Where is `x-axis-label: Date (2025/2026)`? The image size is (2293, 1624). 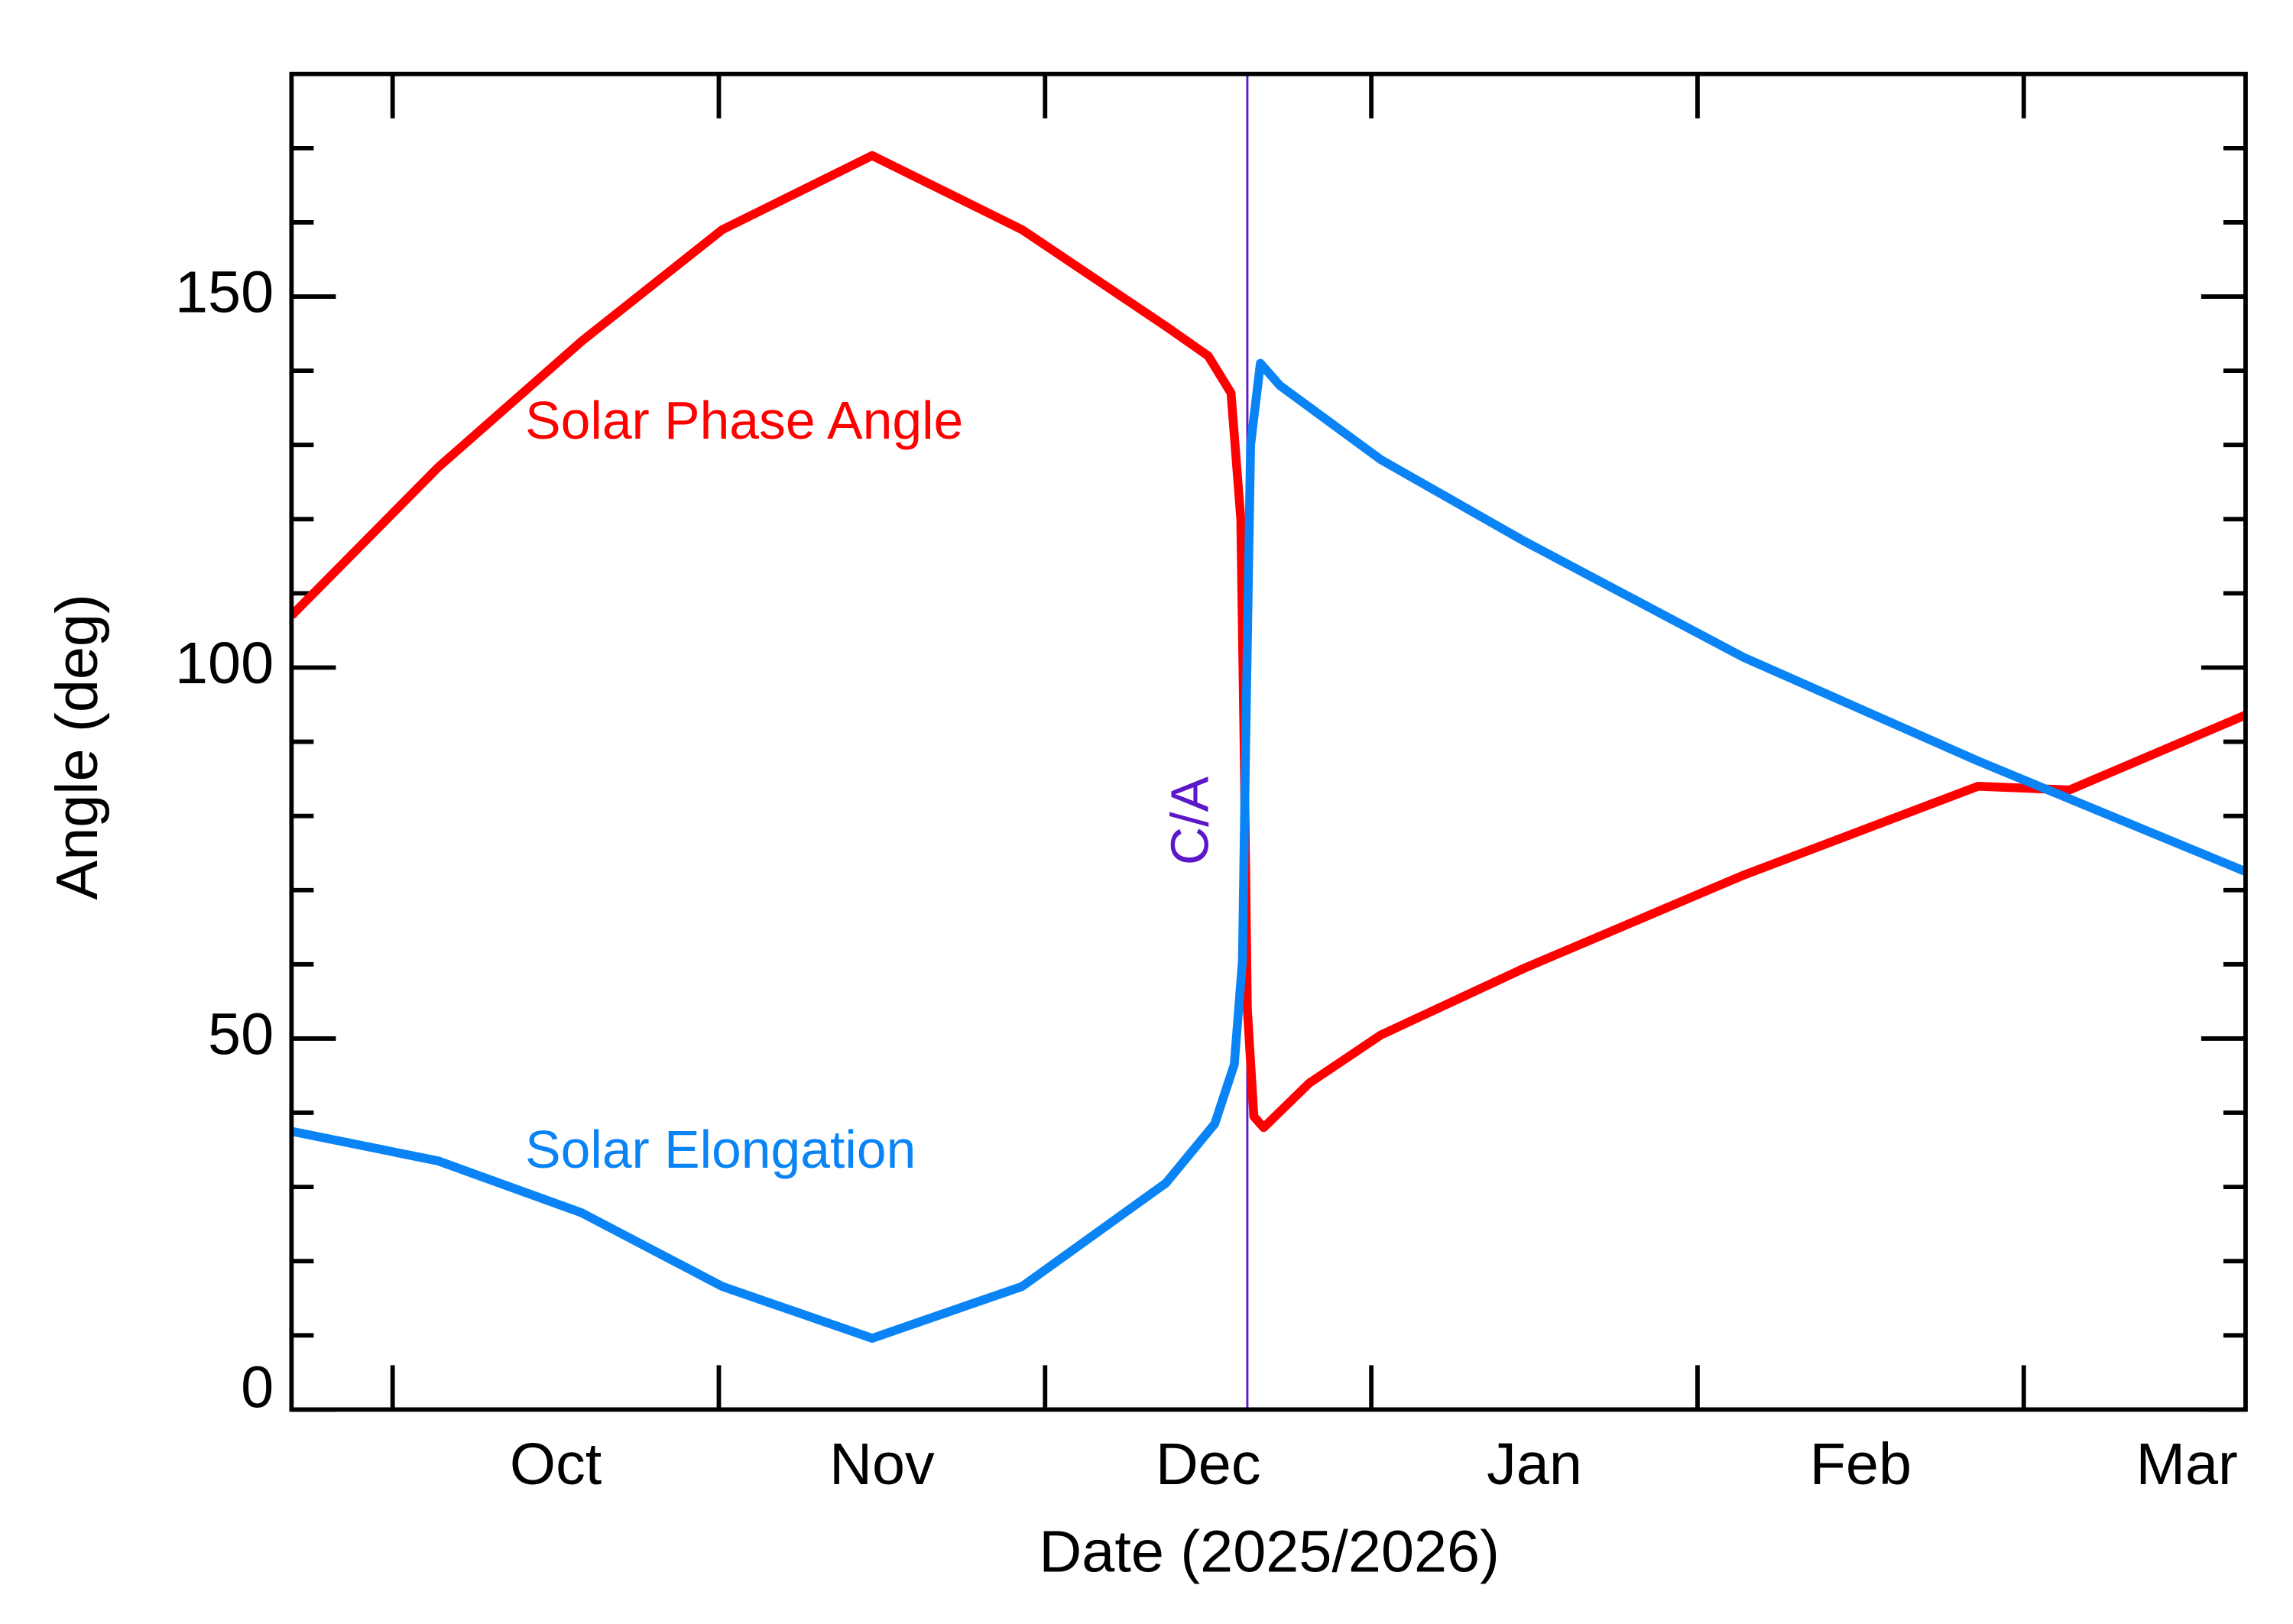 x-axis-label: Date (2025/2026) is located at coordinates (1269, 1551).